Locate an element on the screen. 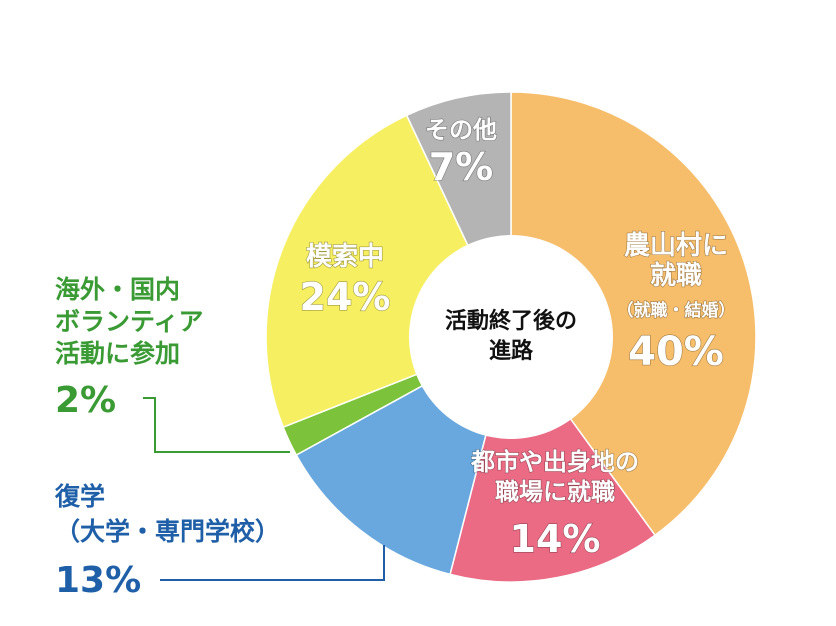 This screenshot has width=836, height=626. label-urban-employment-1: 都市や出身地の is located at coordinates (554, 462).